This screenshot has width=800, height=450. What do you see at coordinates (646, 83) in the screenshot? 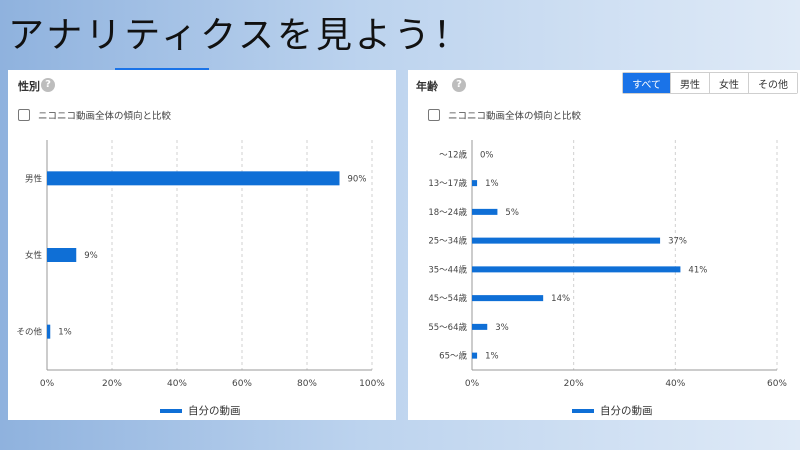
I see `tab-all: すべて` at bounding box center [646, 83].